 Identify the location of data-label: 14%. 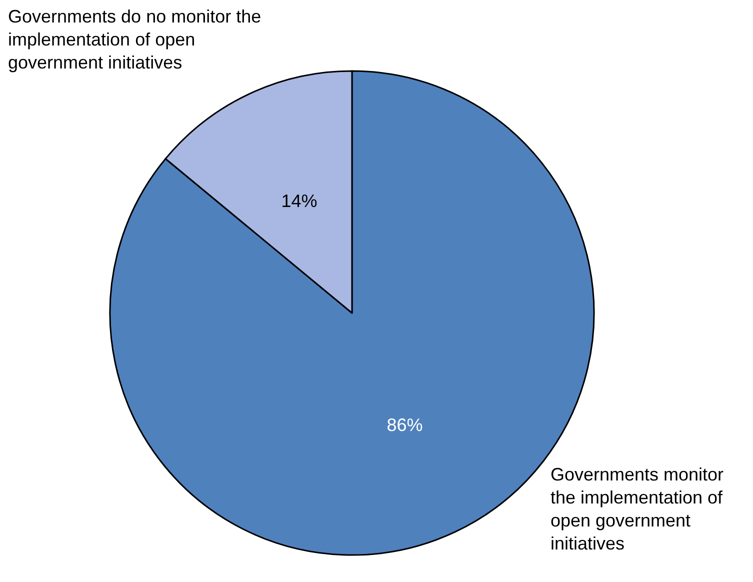
(299, 200).